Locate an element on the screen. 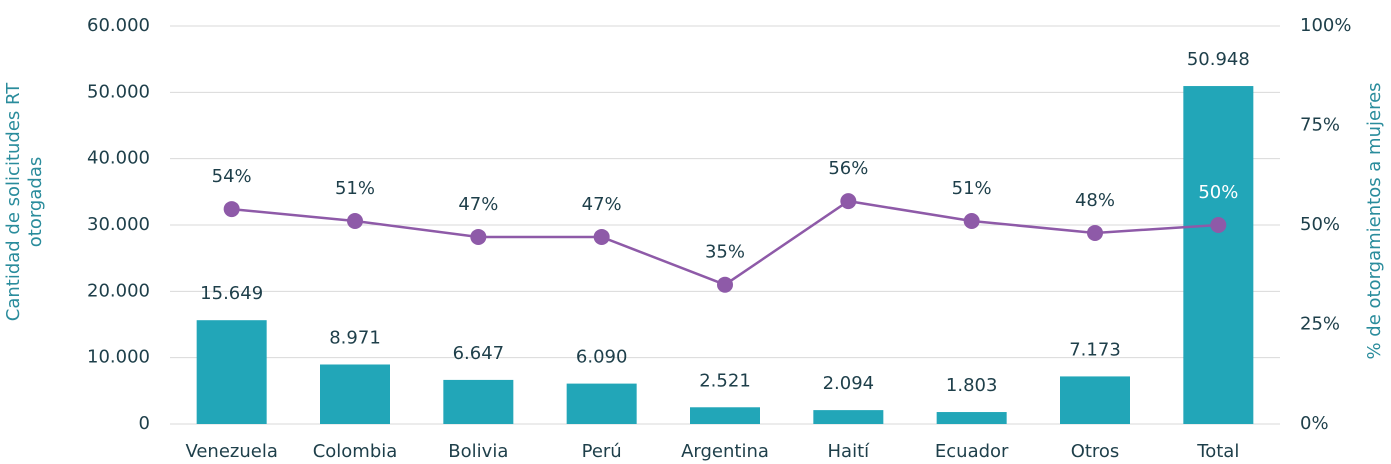 The image size is (1391, 464). y2-tick-label: 0% is located at coordinates (1314, 423).